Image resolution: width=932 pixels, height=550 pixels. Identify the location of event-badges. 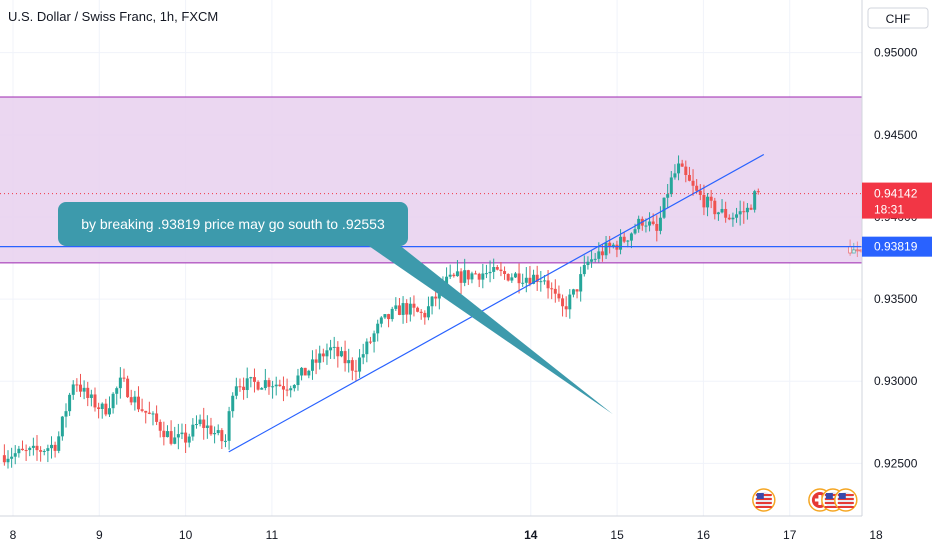
(842, 500).